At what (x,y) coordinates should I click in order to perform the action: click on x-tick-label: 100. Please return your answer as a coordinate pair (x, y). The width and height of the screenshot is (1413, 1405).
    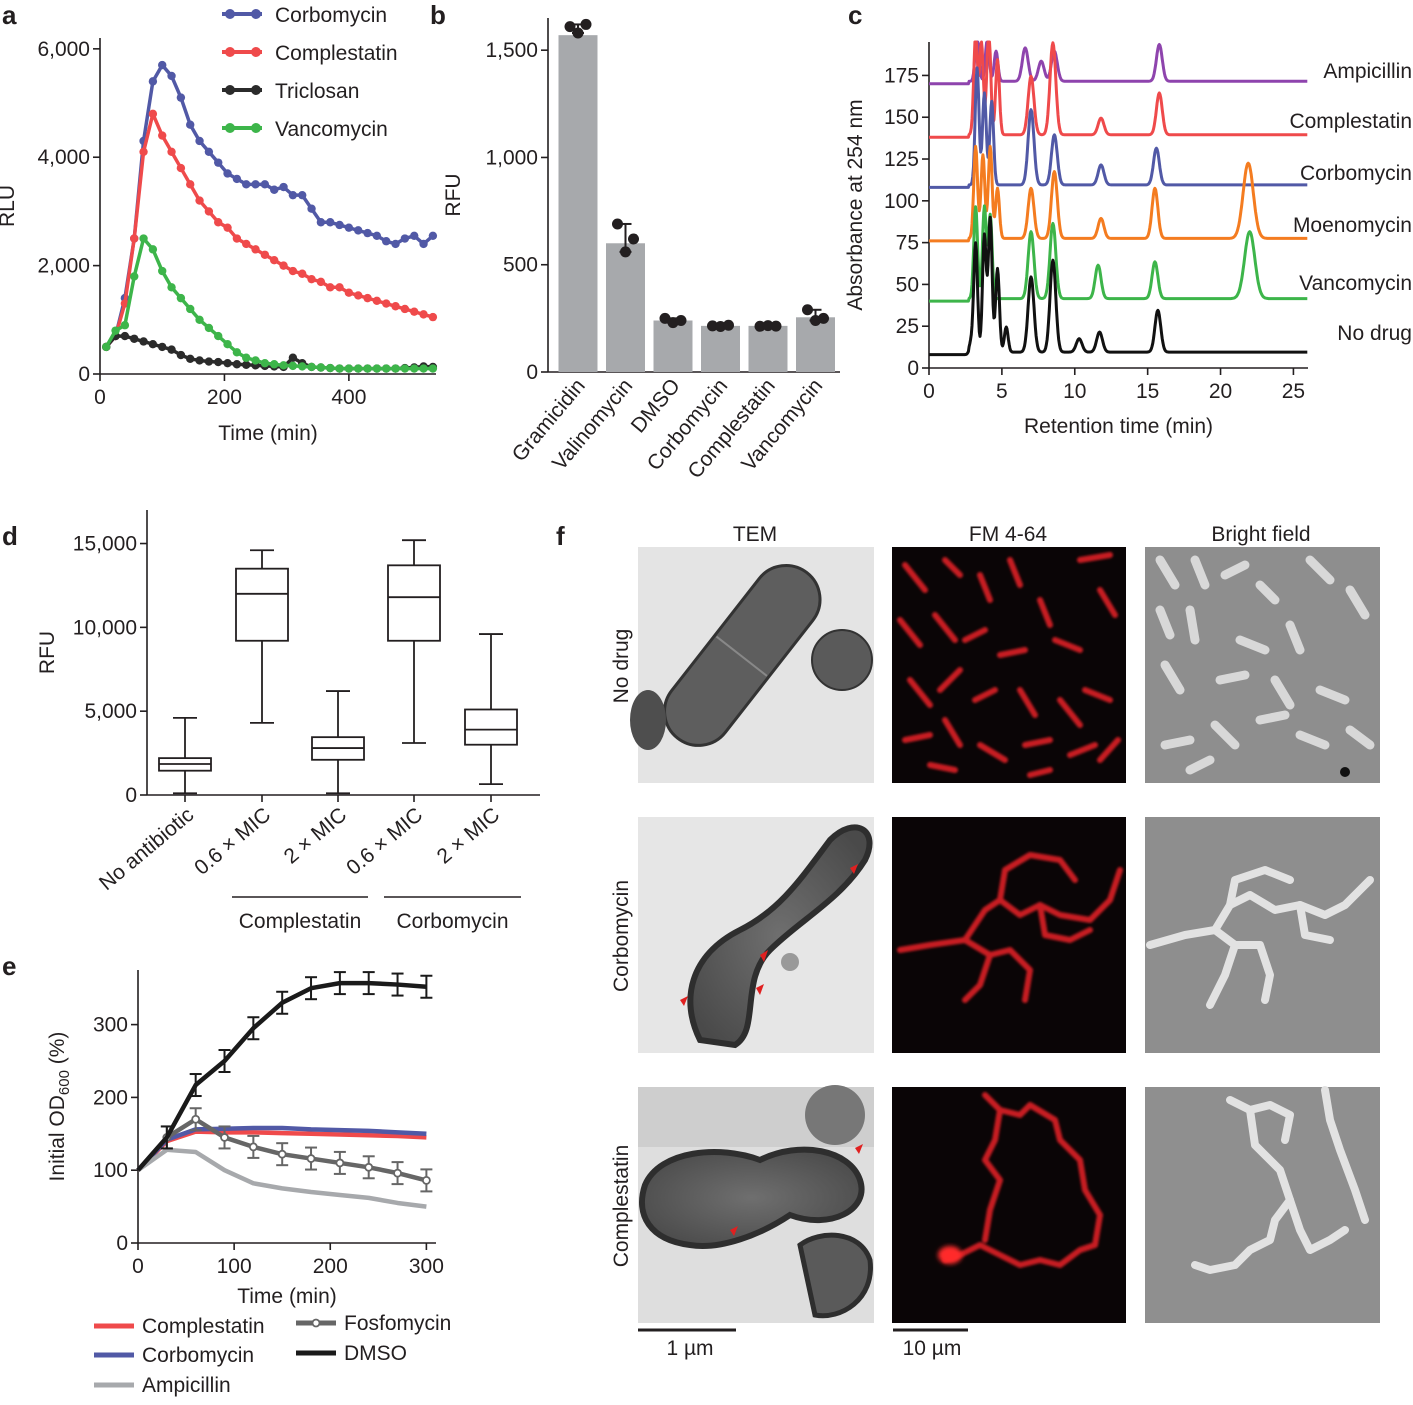
    Looking at the image, I should click on (234, 1266).